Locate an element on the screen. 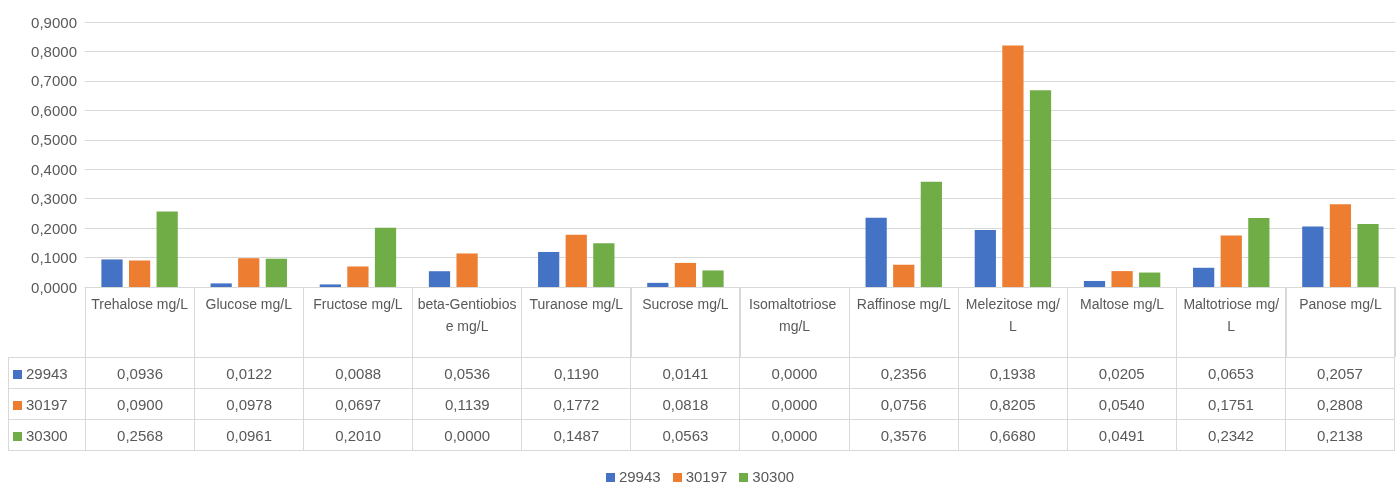 Image resolution: width=1400 pixels, height=489 pixels. x-tick-label: Sucrose mg/L is located at coordinates (685, 304).